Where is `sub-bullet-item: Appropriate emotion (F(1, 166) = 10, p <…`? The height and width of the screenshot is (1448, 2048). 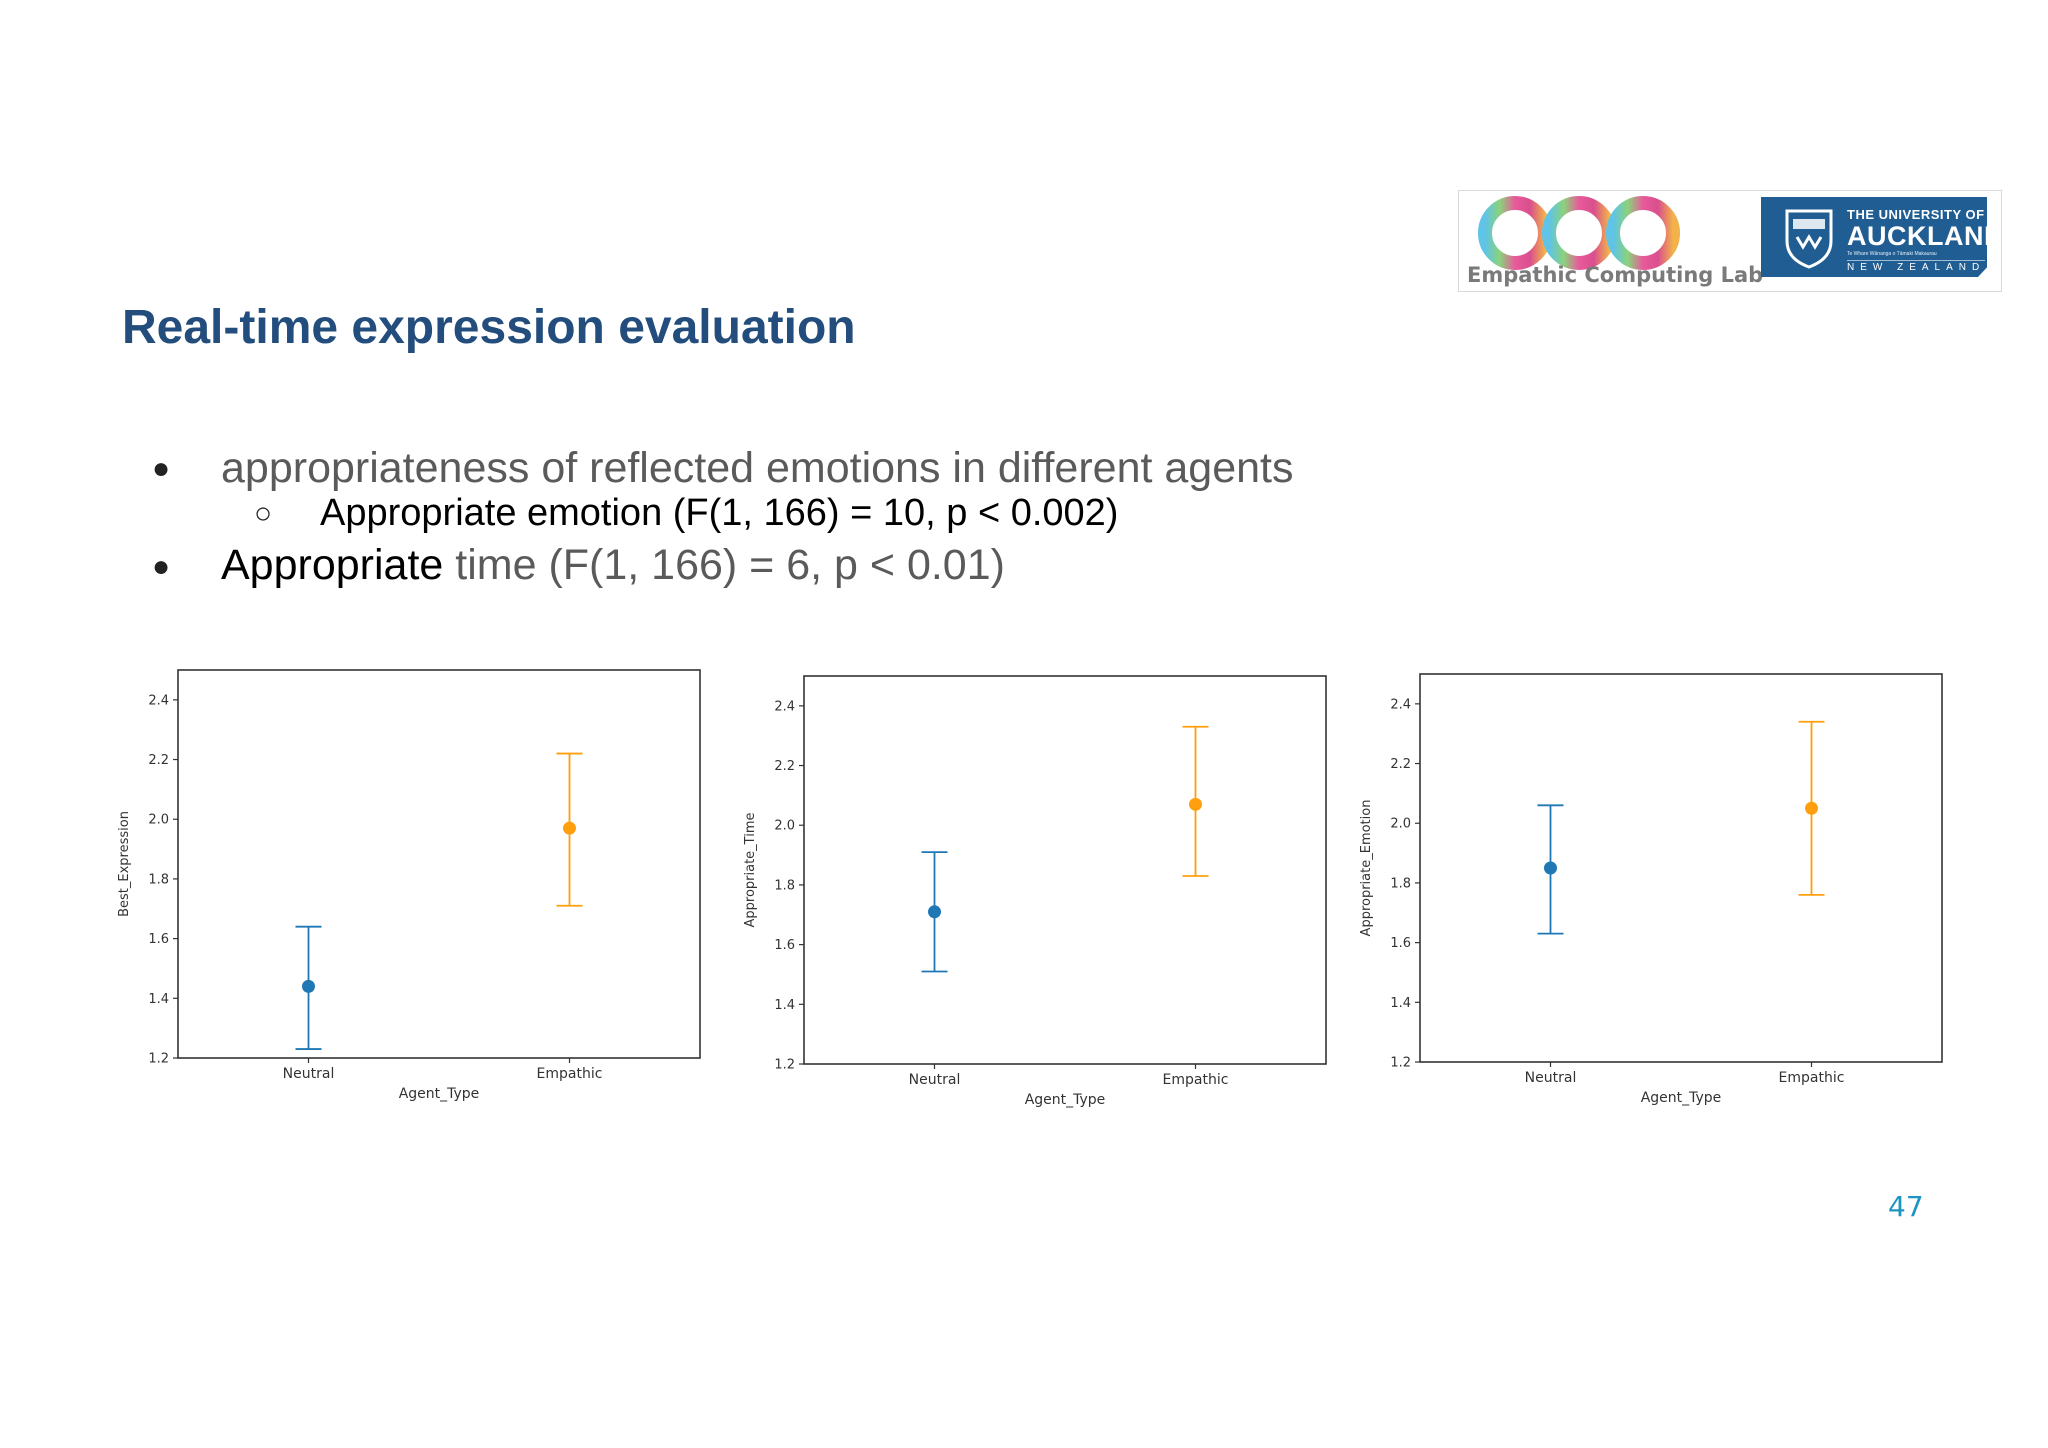
sub-bullet-item: Appropriate emotion (F(1, 166) = 10, p <… is located at coordinates (719, 513).